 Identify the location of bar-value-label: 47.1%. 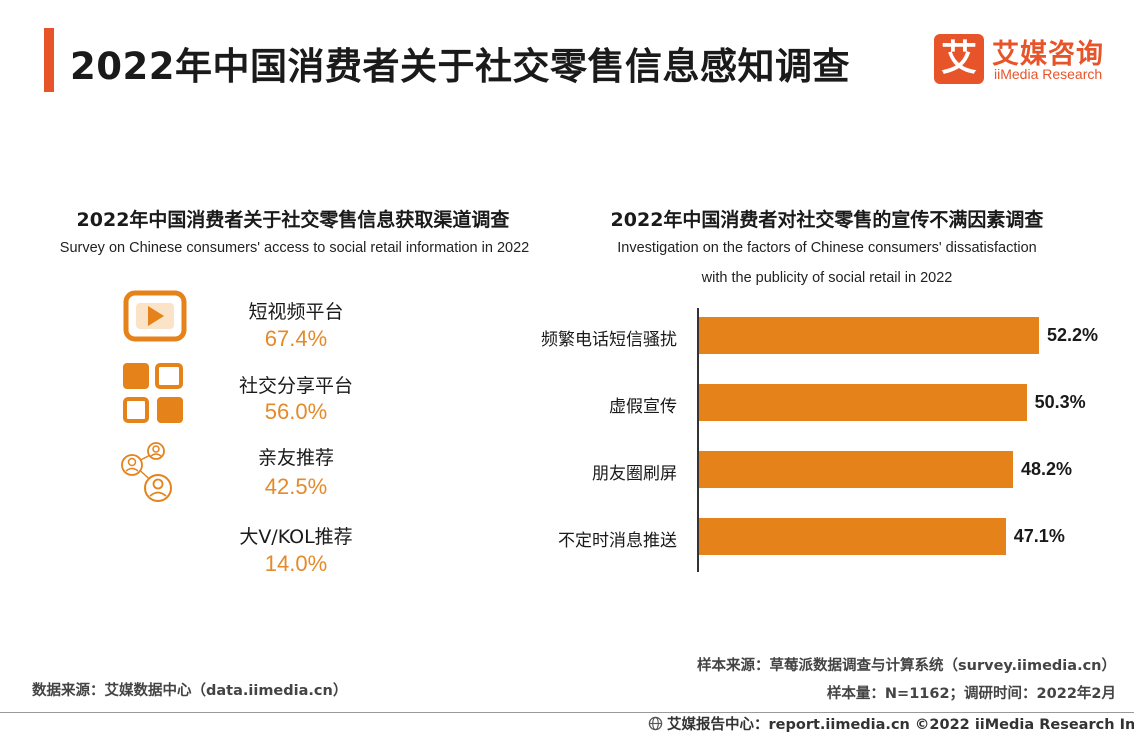
(1039, 536).